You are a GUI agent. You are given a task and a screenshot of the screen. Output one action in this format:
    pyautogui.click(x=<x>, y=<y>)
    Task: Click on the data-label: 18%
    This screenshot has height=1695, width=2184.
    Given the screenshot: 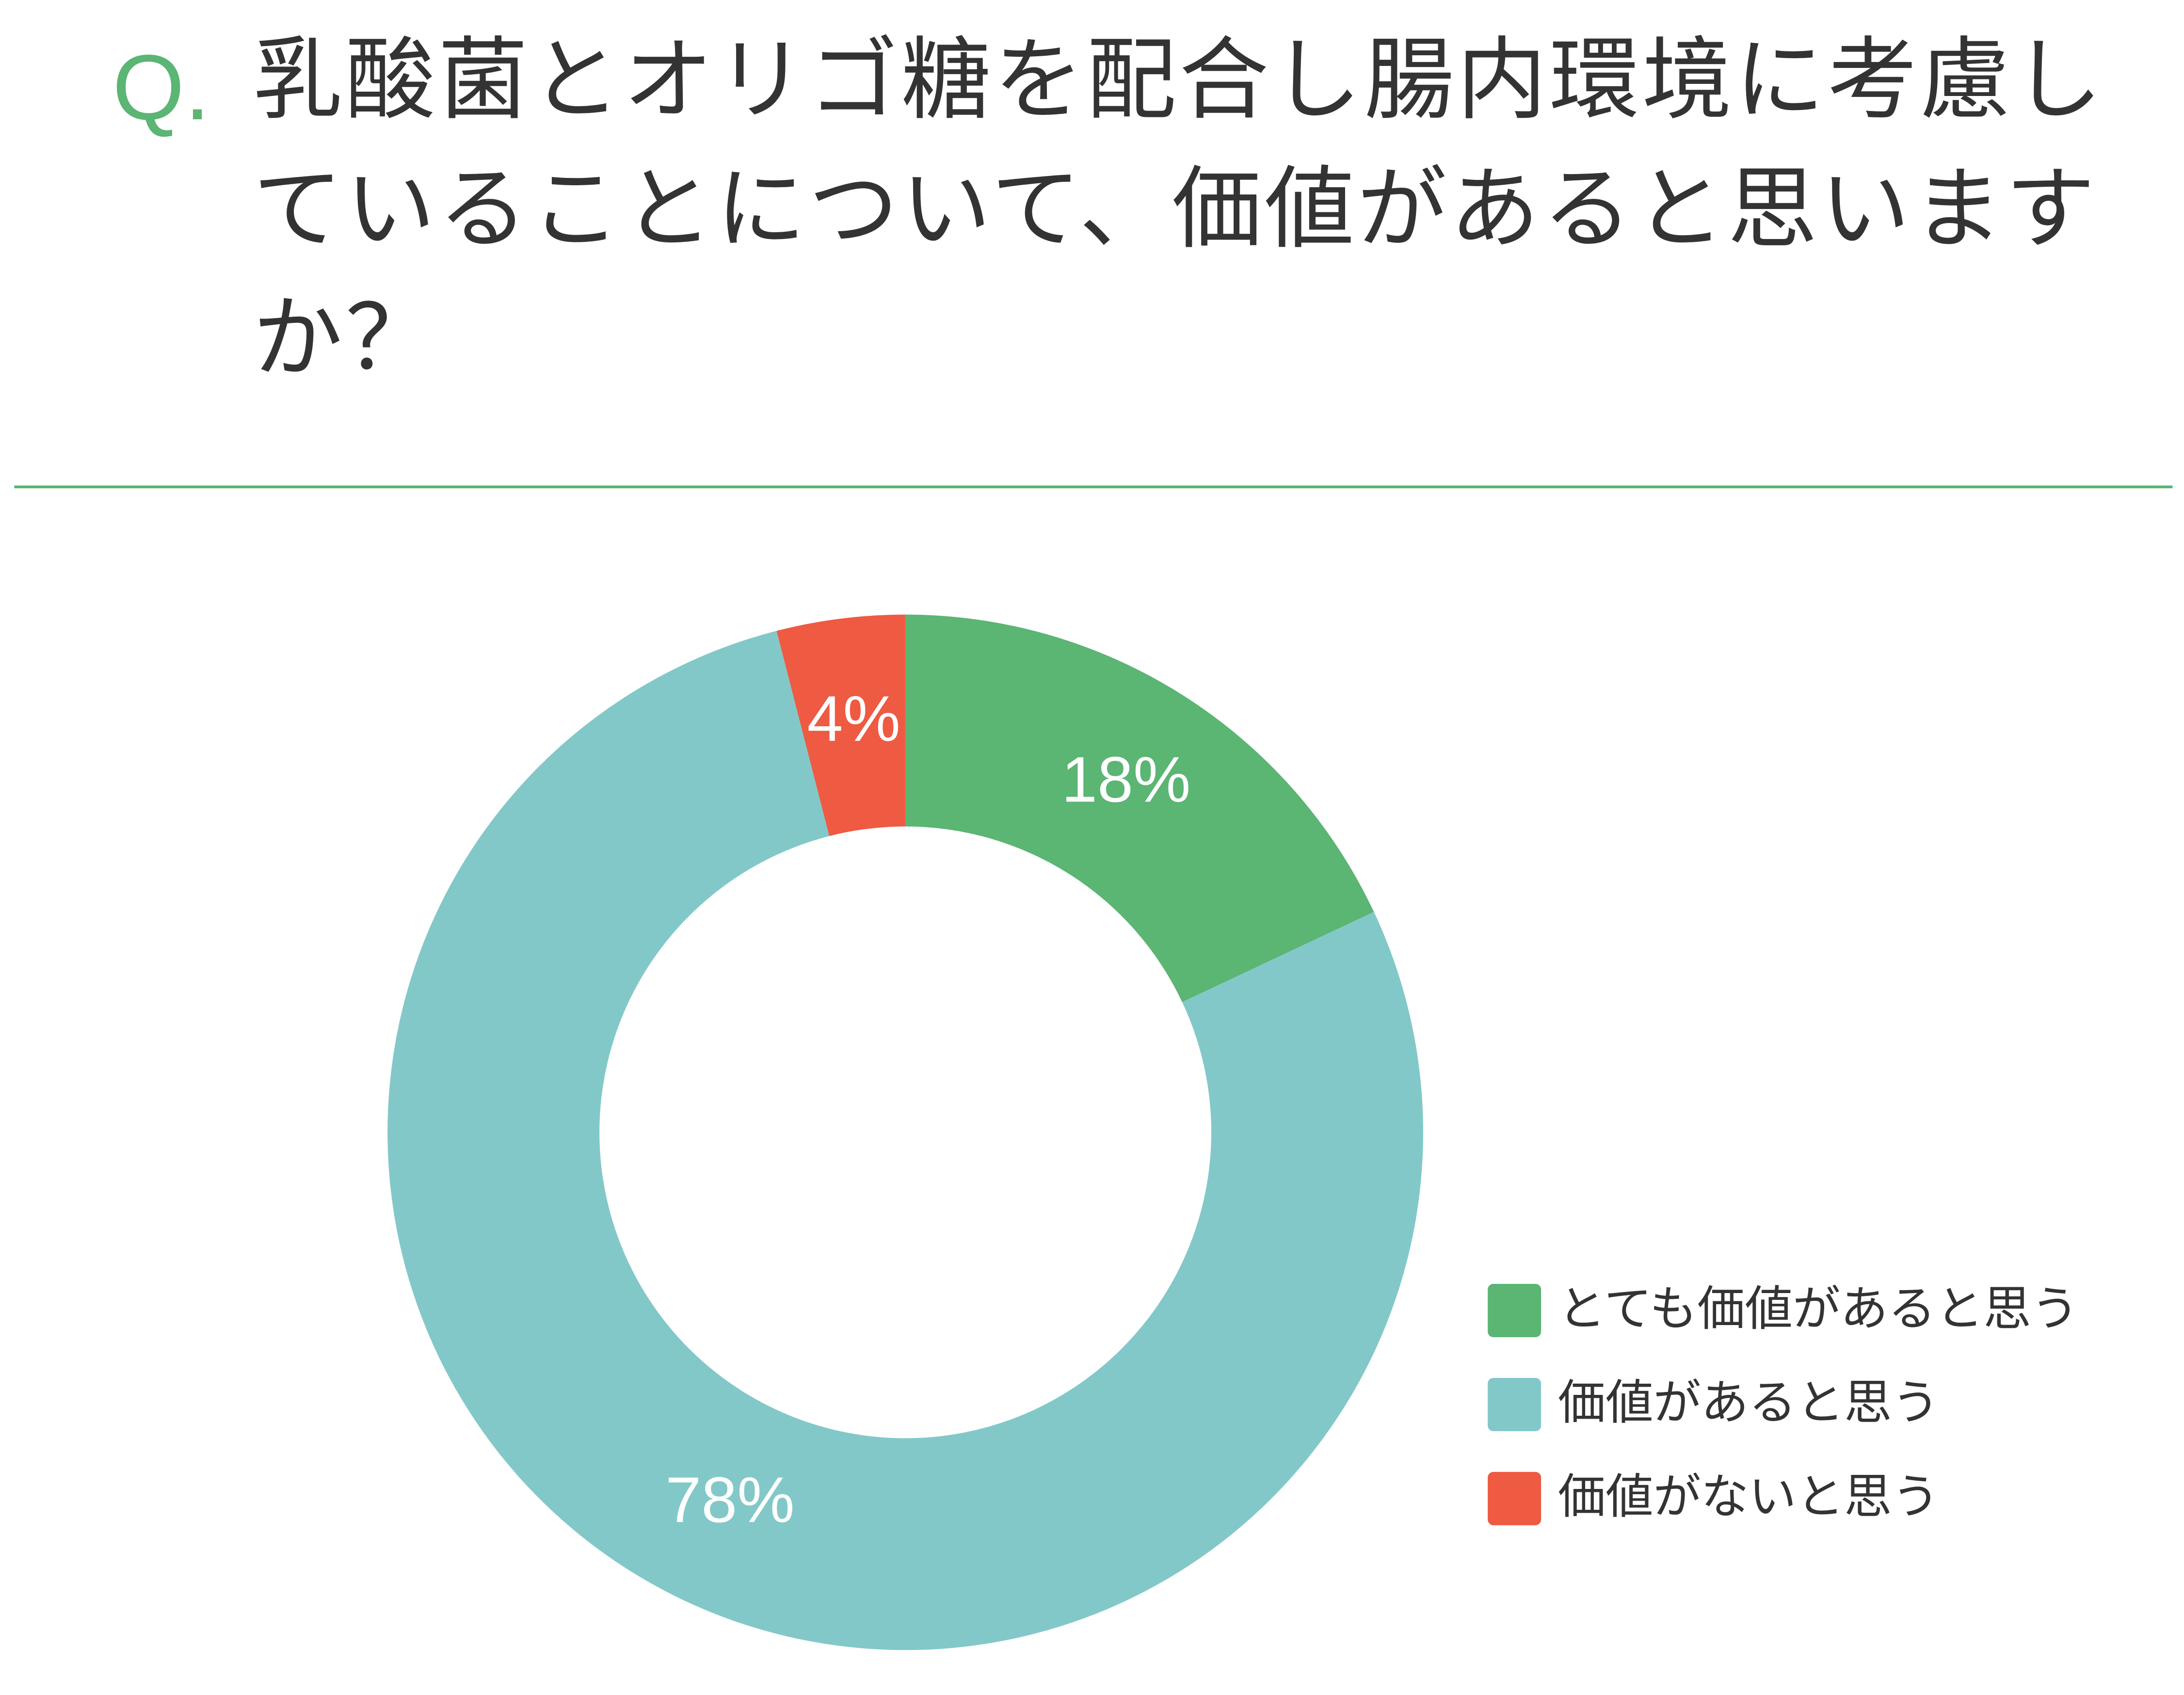 What is the action you would take?
    pyautogui.click(x=1125, y=779)
    